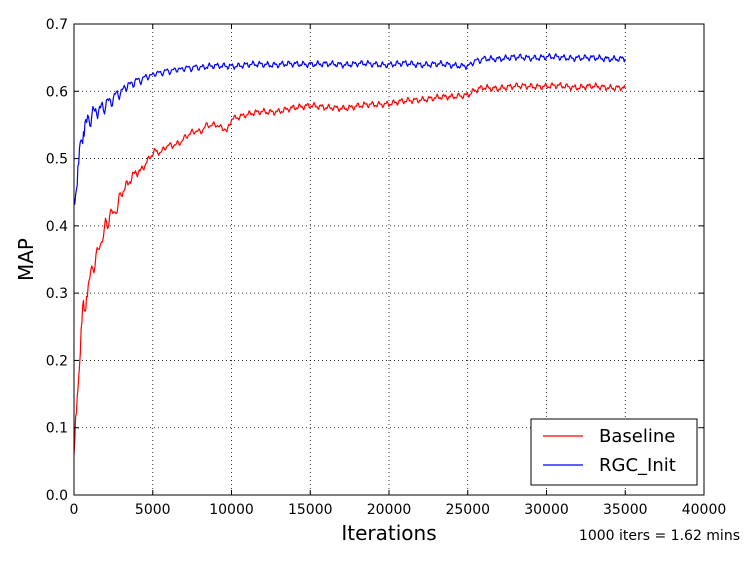 The width and height of the screenshot is (747, 561). What do you see at coordinates (310, 510) in the screenshot?
I see `x-tick-label: 15000` at bounding box center [310, 510].